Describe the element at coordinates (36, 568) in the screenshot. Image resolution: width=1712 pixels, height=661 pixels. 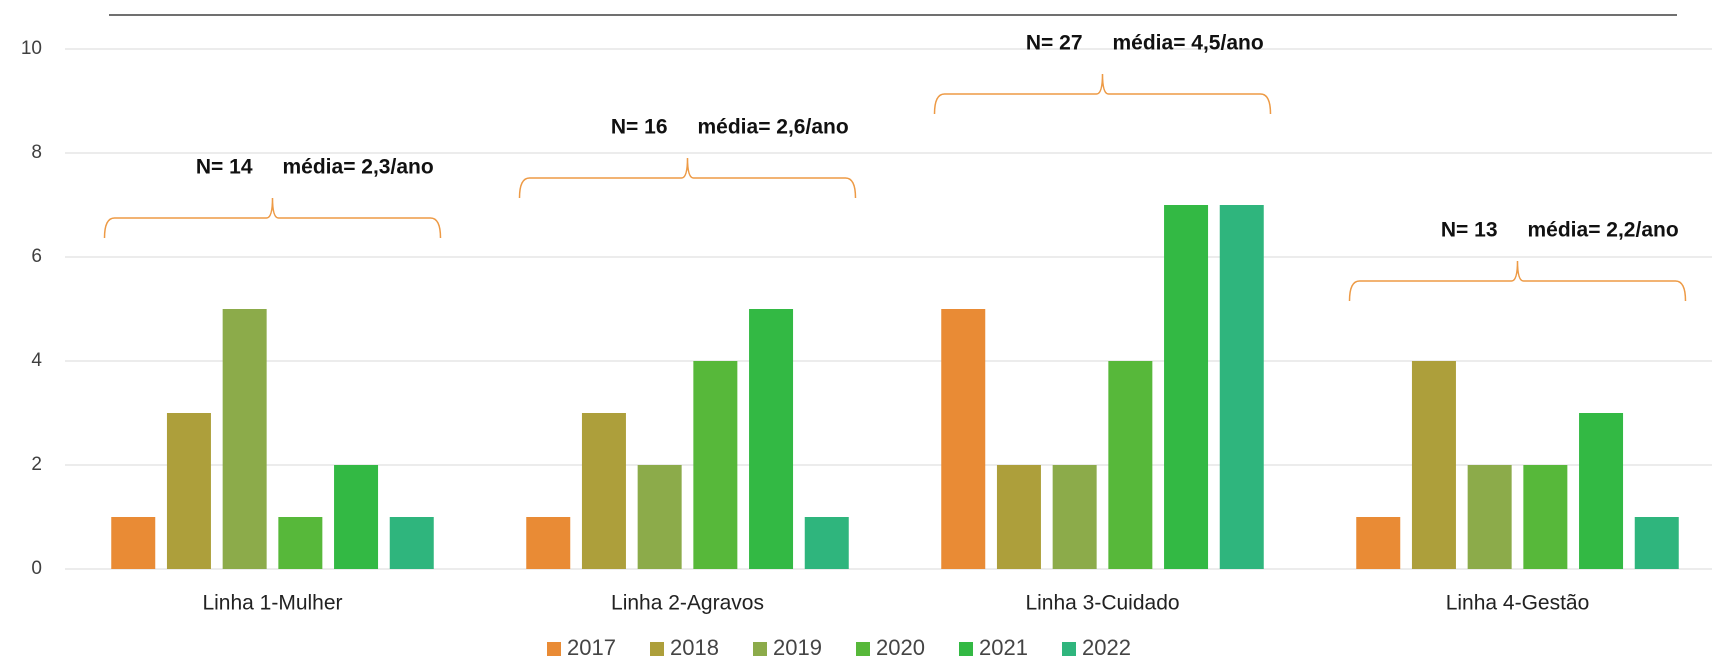
I see `y-tick-label: 0` at that location.